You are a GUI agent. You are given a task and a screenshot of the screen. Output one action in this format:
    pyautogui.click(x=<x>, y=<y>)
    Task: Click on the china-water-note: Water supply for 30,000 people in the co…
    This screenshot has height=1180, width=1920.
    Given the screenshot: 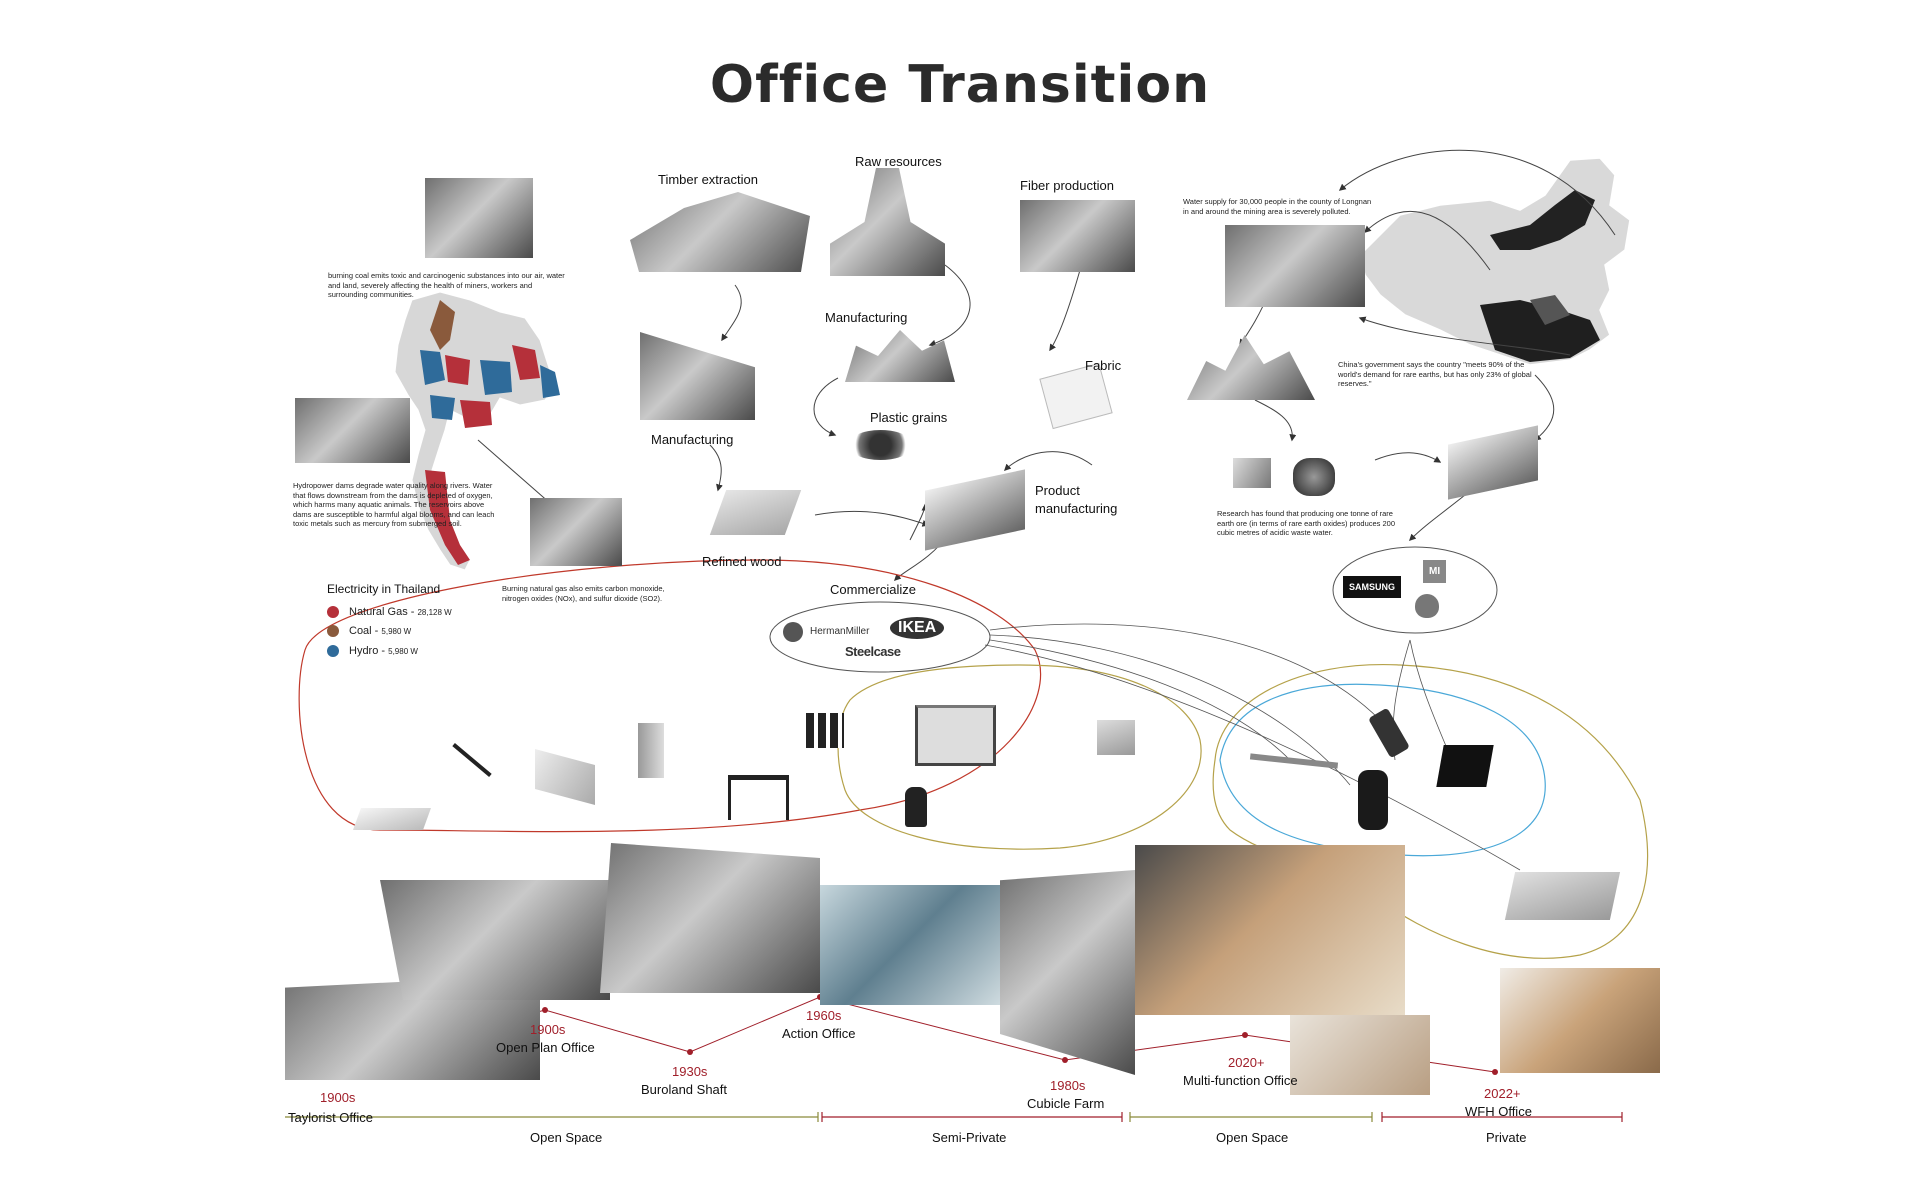 What is the action you would take?
    pyautogui.click(x=1277, y=206)
    